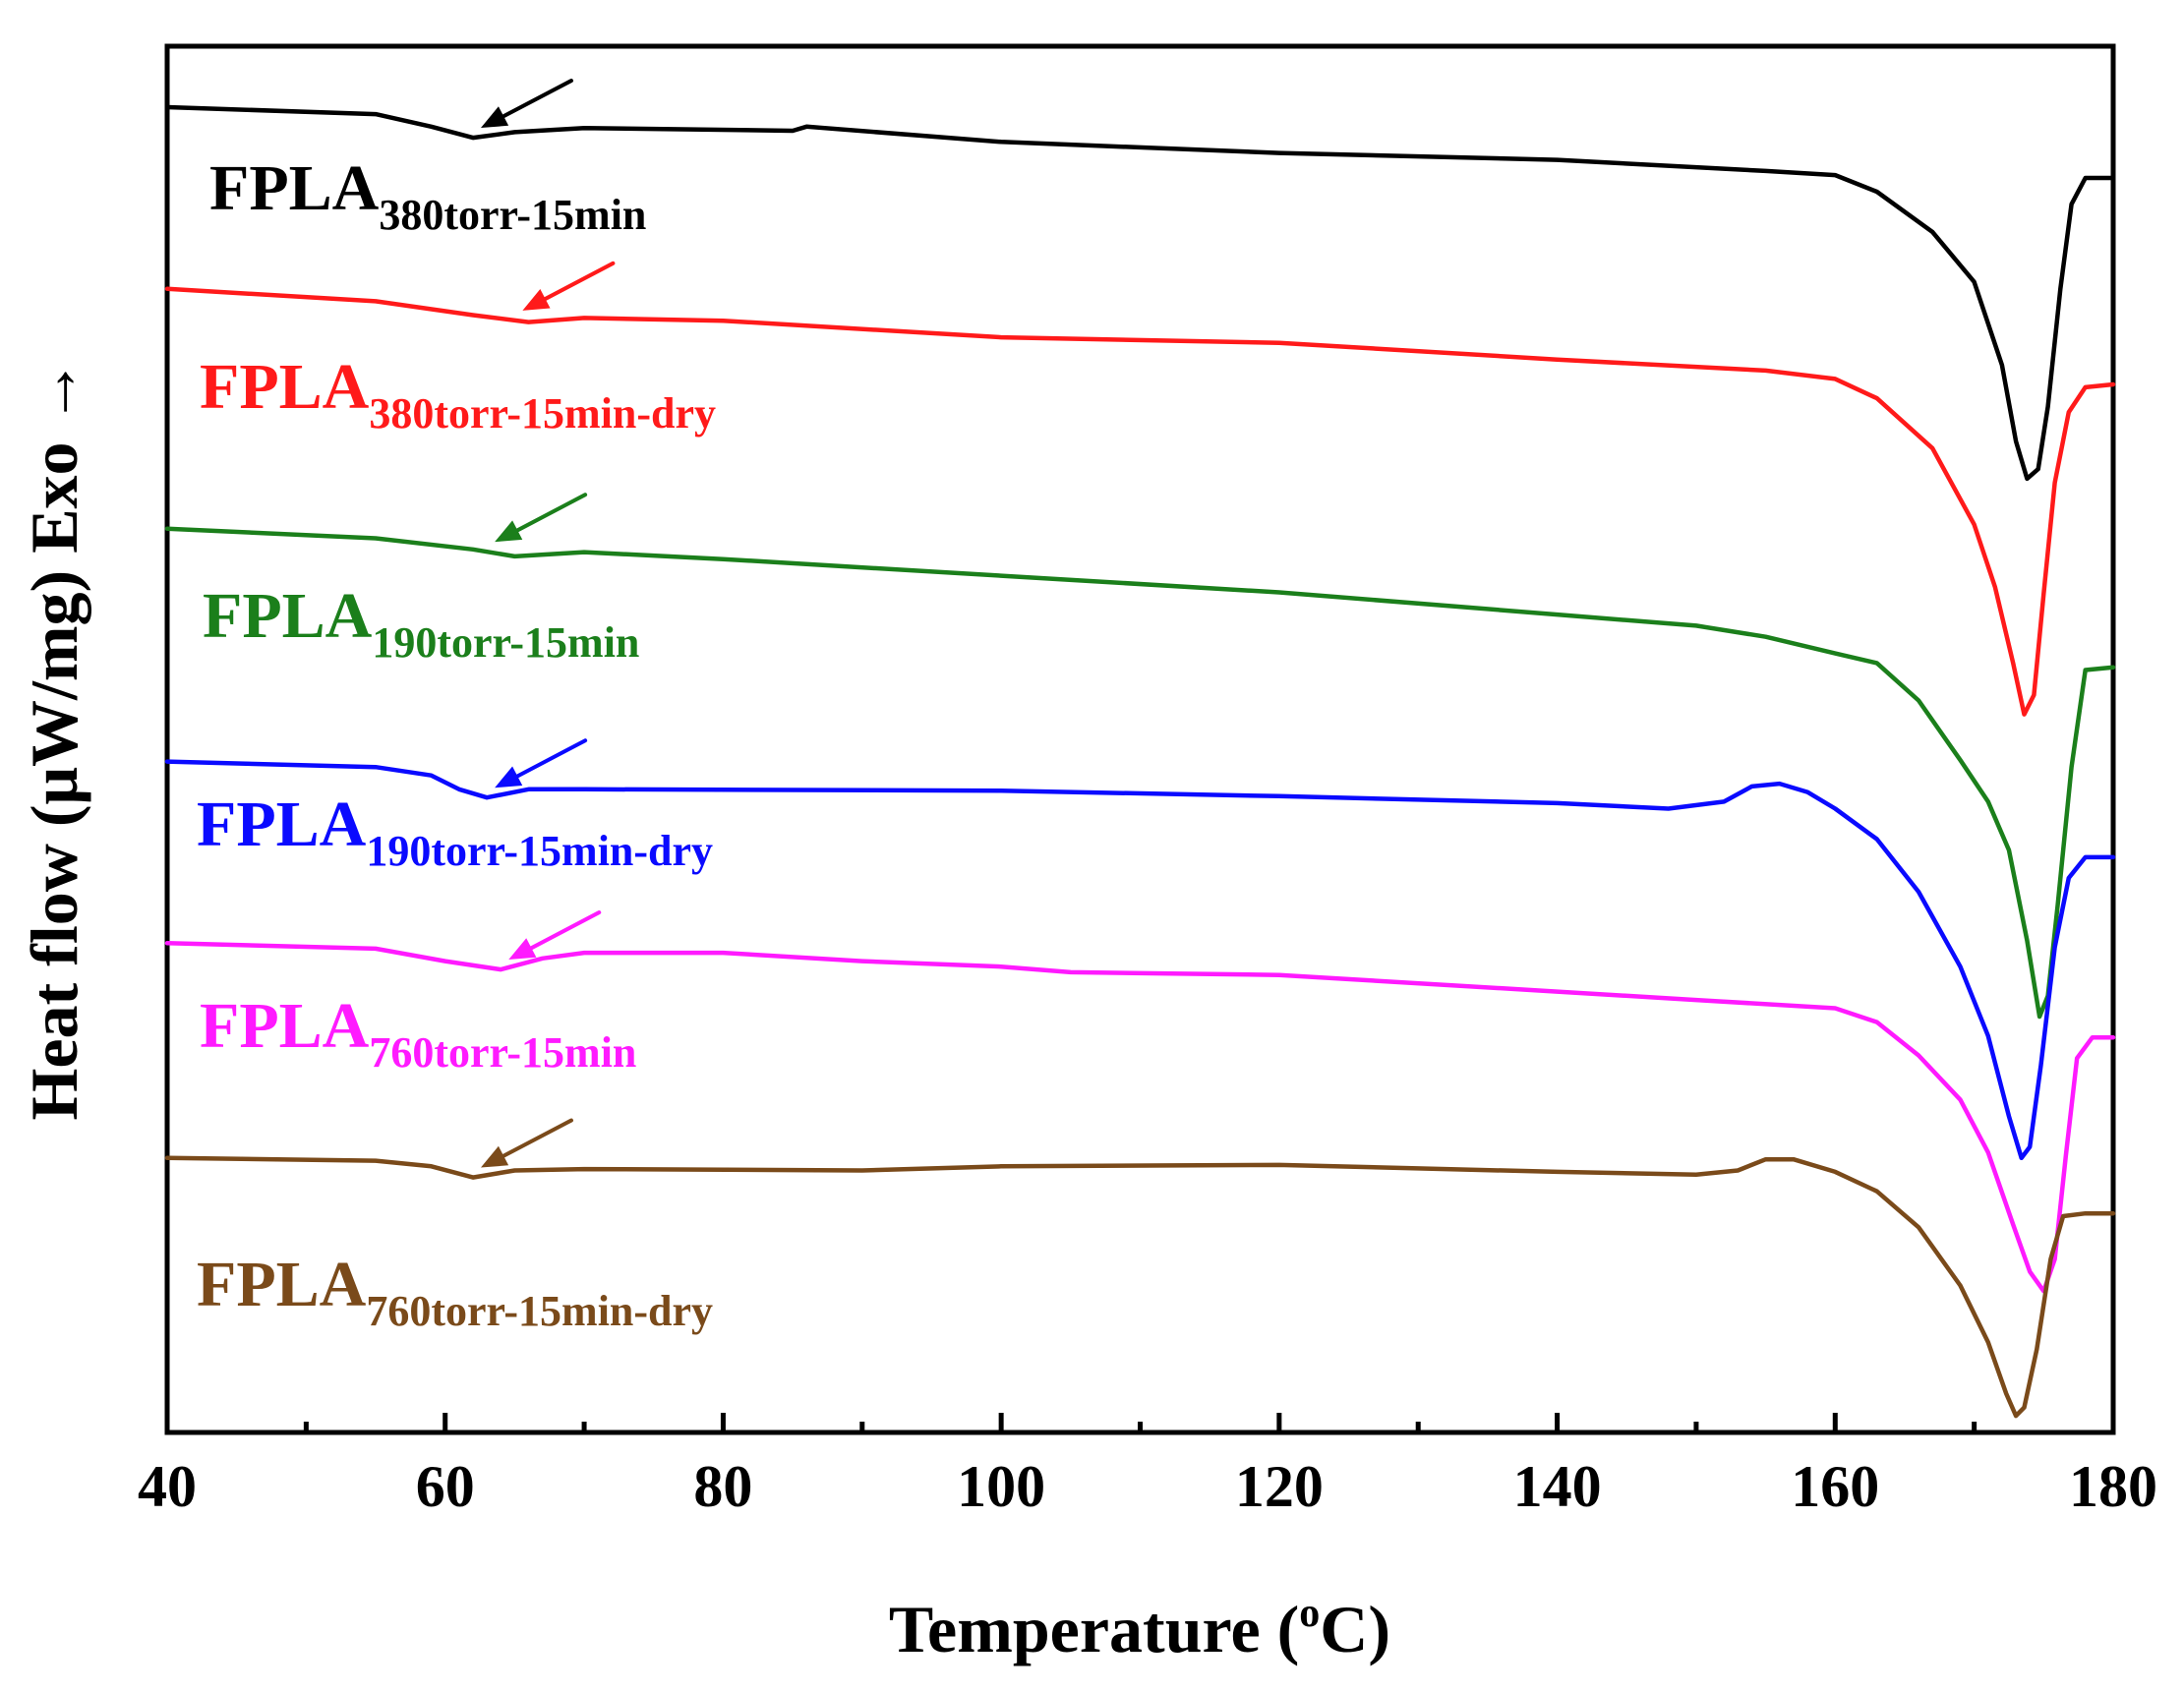  I want to click on x-tick-label-40: 40, so click(167, 1486).